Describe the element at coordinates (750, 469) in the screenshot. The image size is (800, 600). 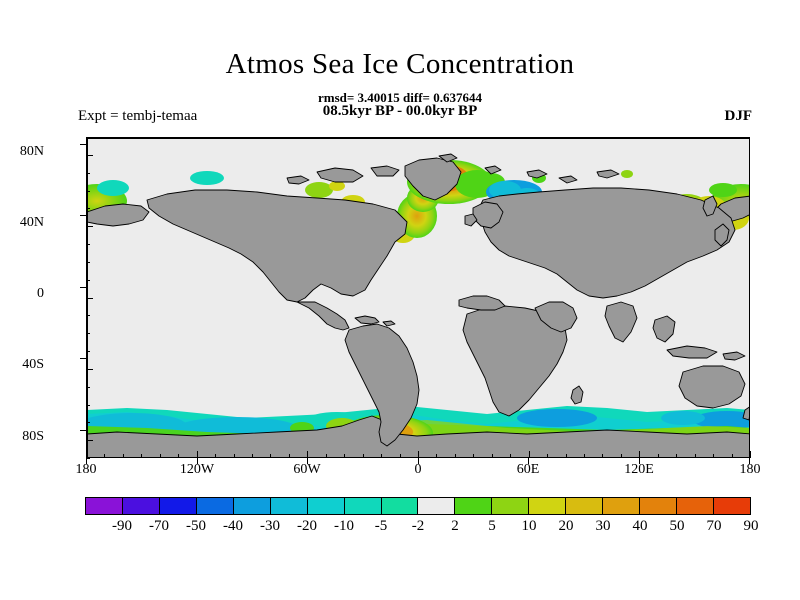
I see `x-tick-label-180e: 180` at that location.